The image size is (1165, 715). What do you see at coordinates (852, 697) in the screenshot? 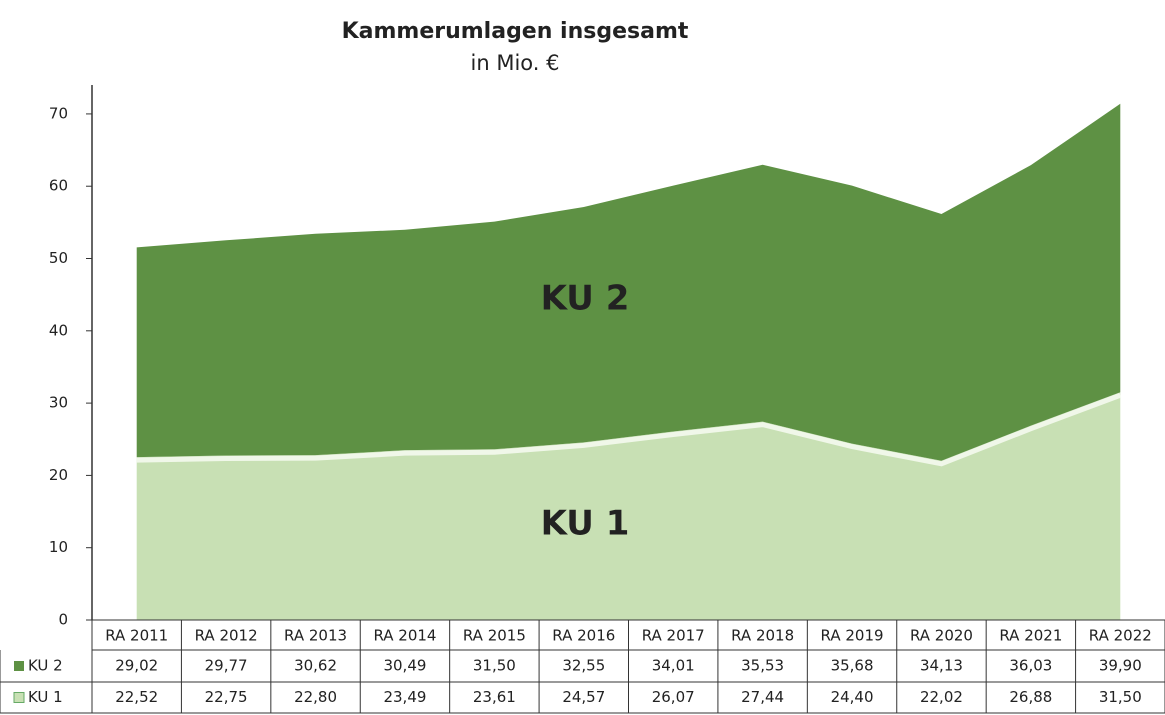
I see `data-label: 24,40` at bounding box center [852, 697].